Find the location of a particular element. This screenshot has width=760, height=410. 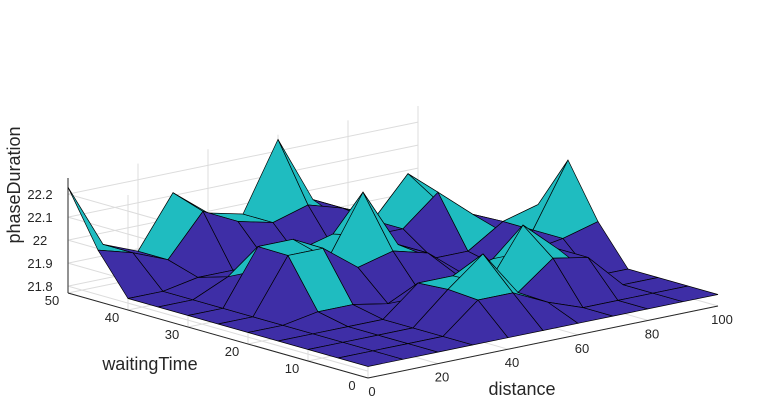

y-tick-label: 0 is located at coordinates (351, 385).